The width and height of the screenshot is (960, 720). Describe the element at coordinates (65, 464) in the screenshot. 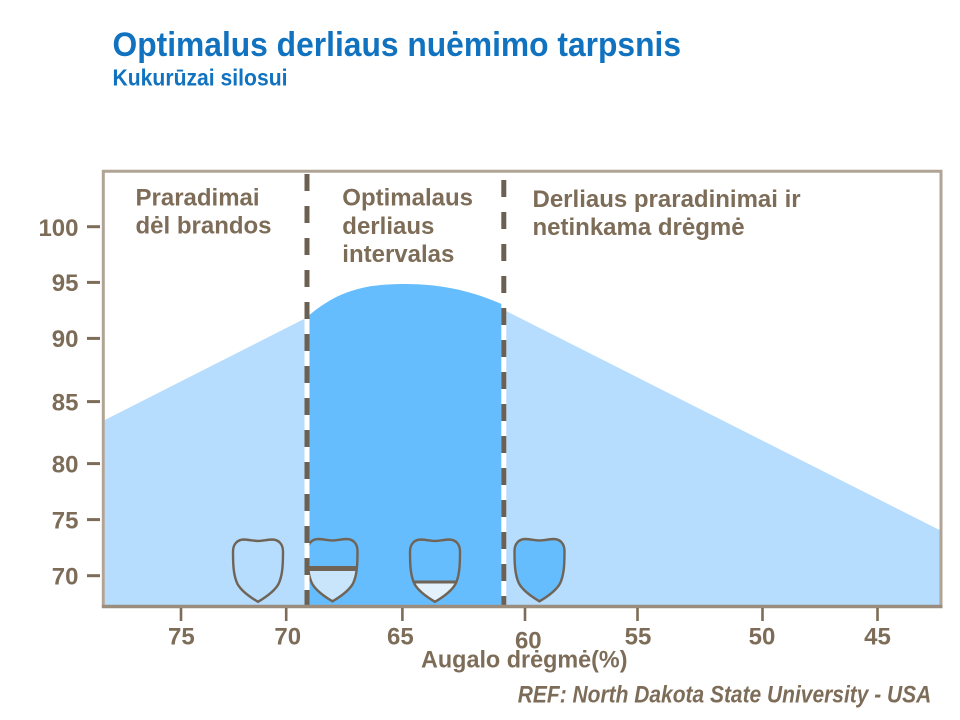

I see `svg-text: 80` at that location.